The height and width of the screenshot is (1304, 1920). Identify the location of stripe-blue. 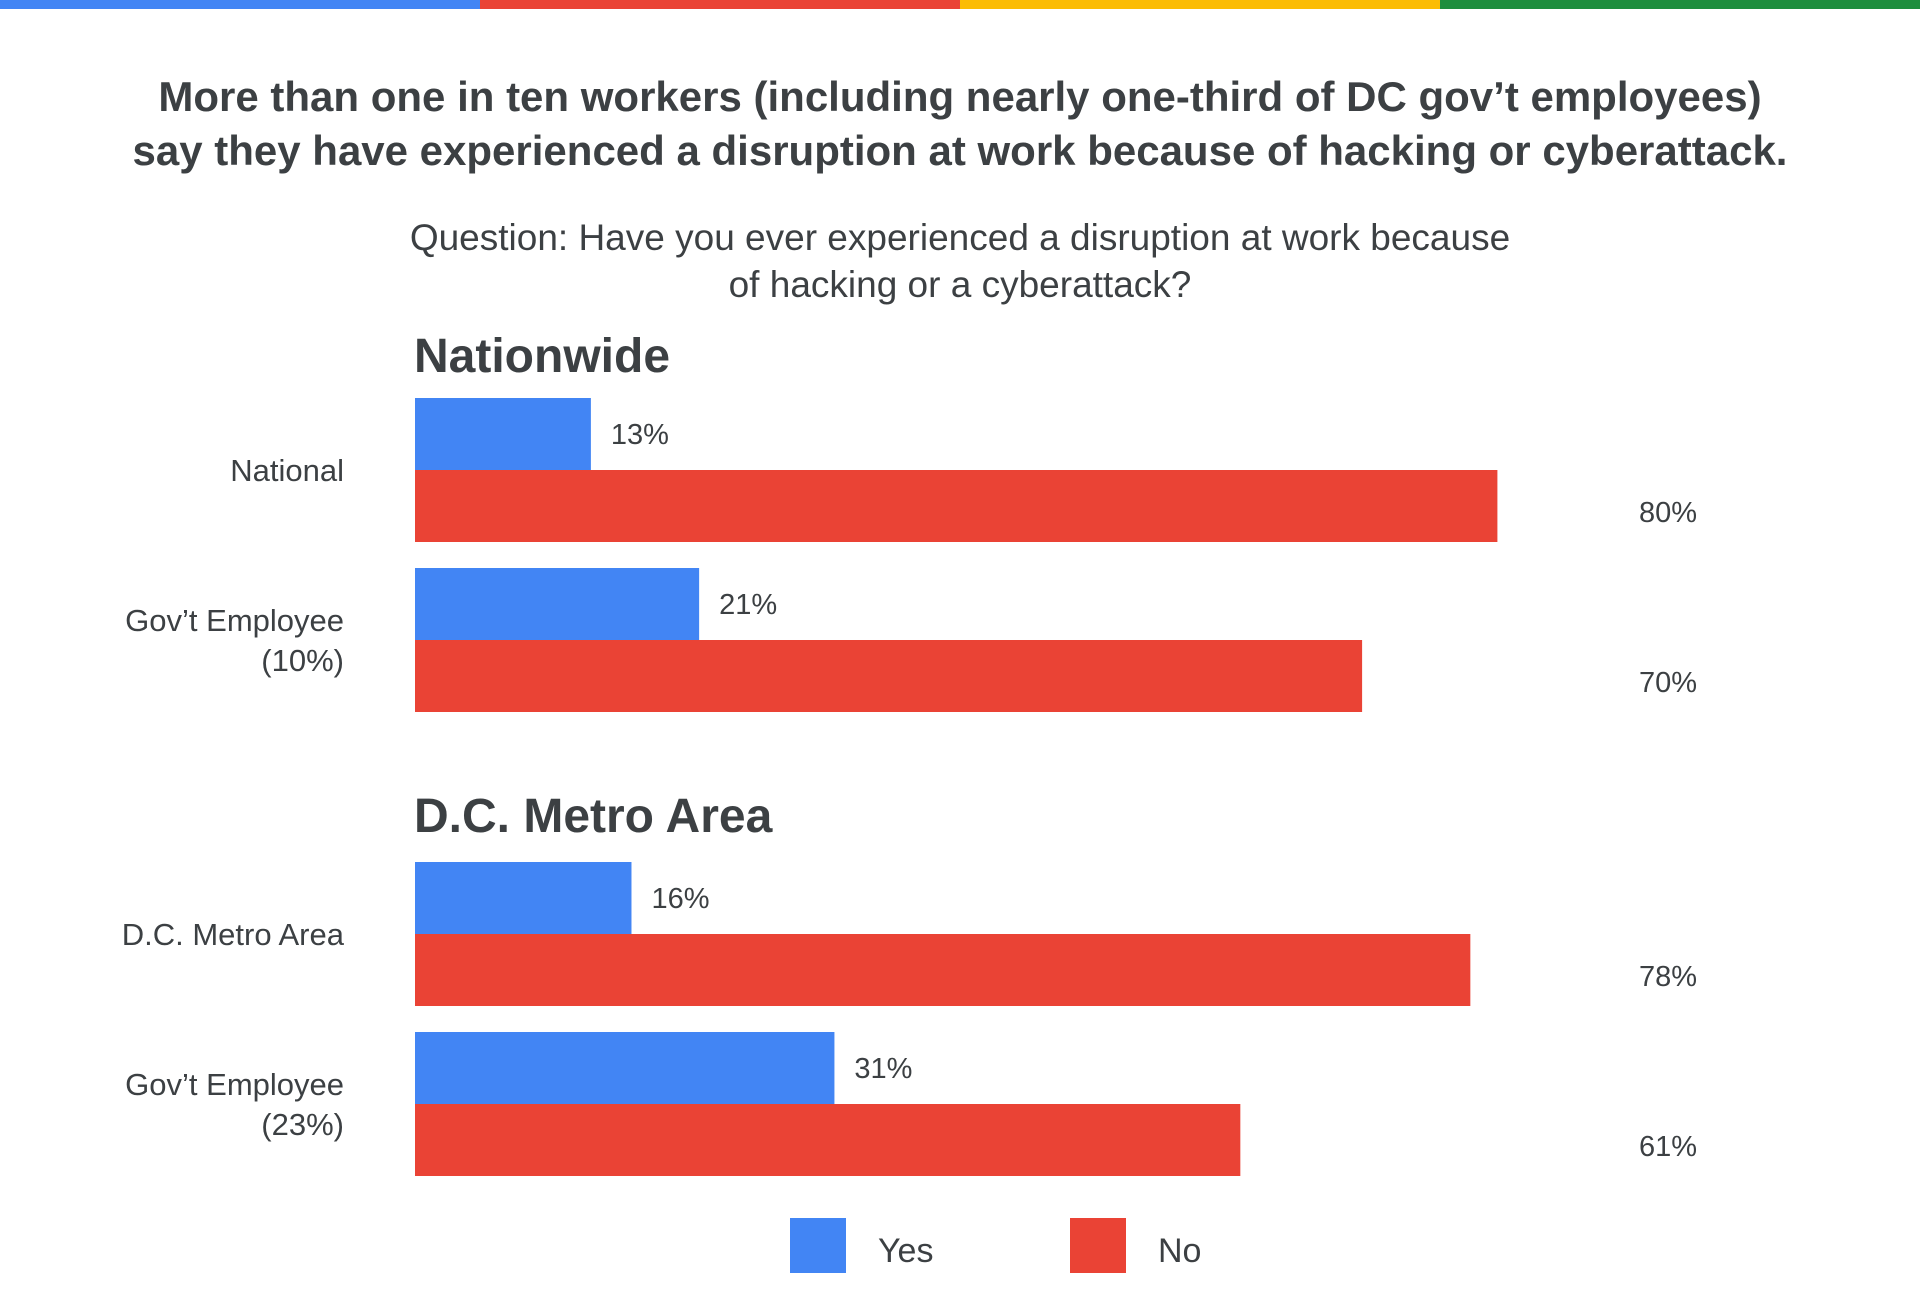
(240, 4).